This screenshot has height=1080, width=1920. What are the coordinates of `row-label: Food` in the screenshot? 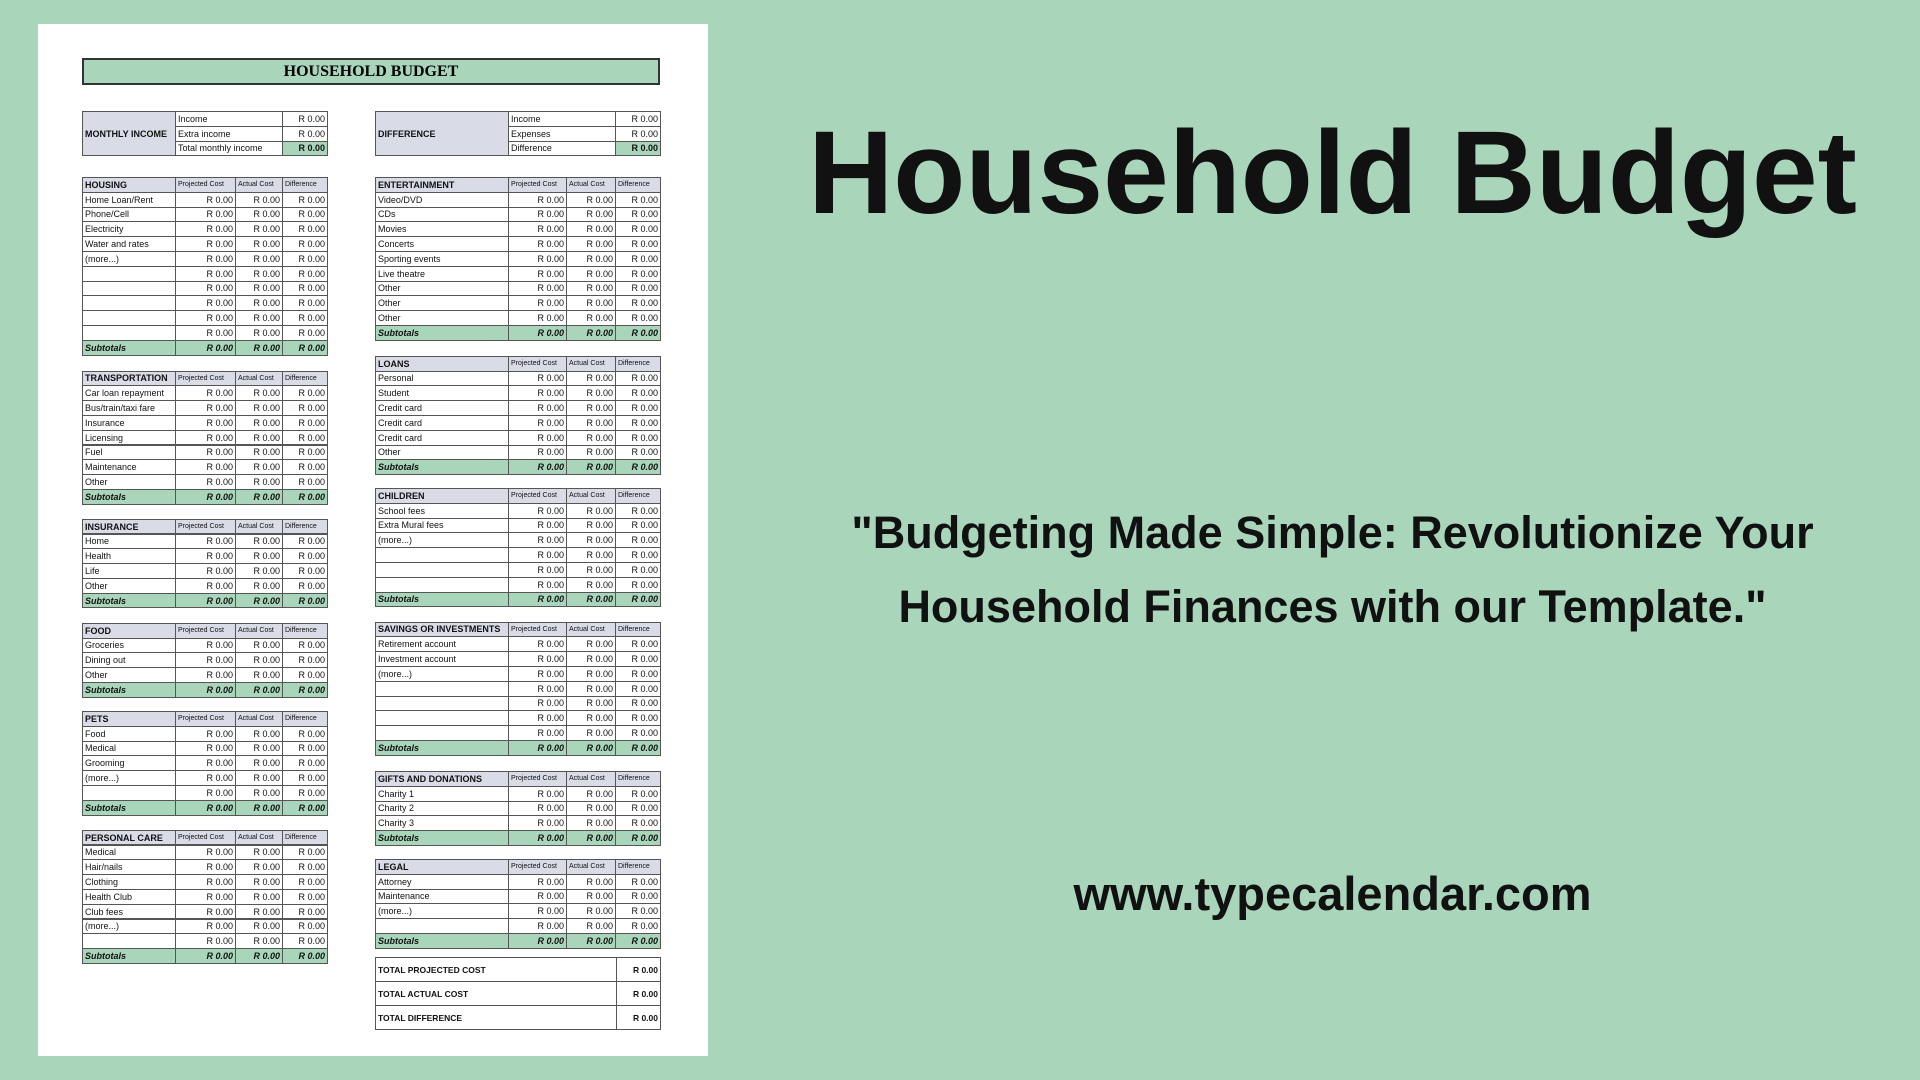 It's located at (129, 733).